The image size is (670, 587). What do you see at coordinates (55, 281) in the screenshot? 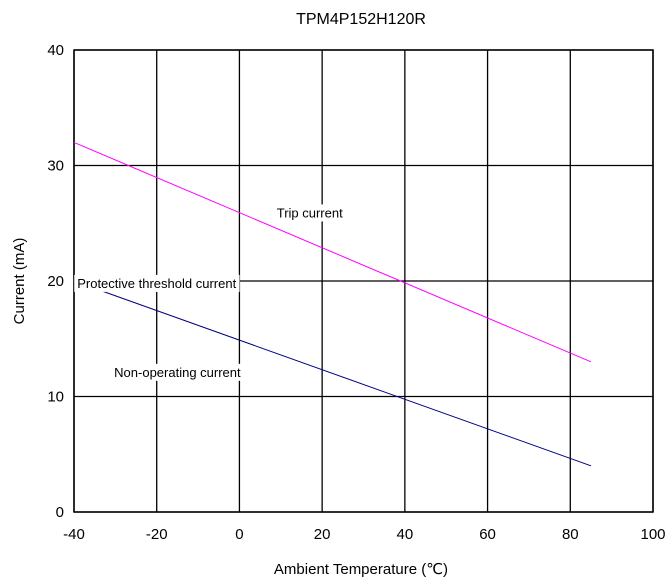
I see `y-tick-label: 20` at bounding box center [55, 281].